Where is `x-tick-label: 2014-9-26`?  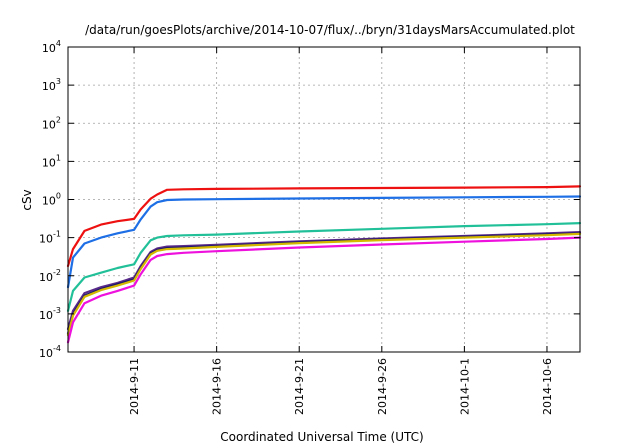 x-tick-label: 2014-9-26 is located at coordinates (382, 386).